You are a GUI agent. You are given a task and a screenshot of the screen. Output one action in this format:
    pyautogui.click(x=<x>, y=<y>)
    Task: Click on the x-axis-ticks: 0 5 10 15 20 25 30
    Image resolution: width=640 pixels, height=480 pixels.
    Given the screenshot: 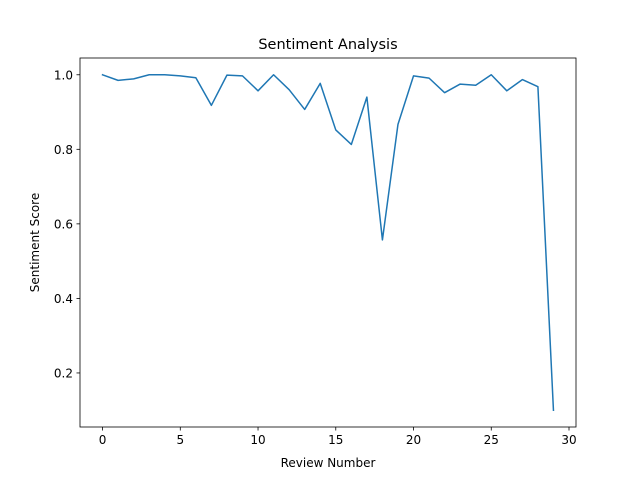 What is the action you would take?
    pyautogui.click(x=338, y=437)
    